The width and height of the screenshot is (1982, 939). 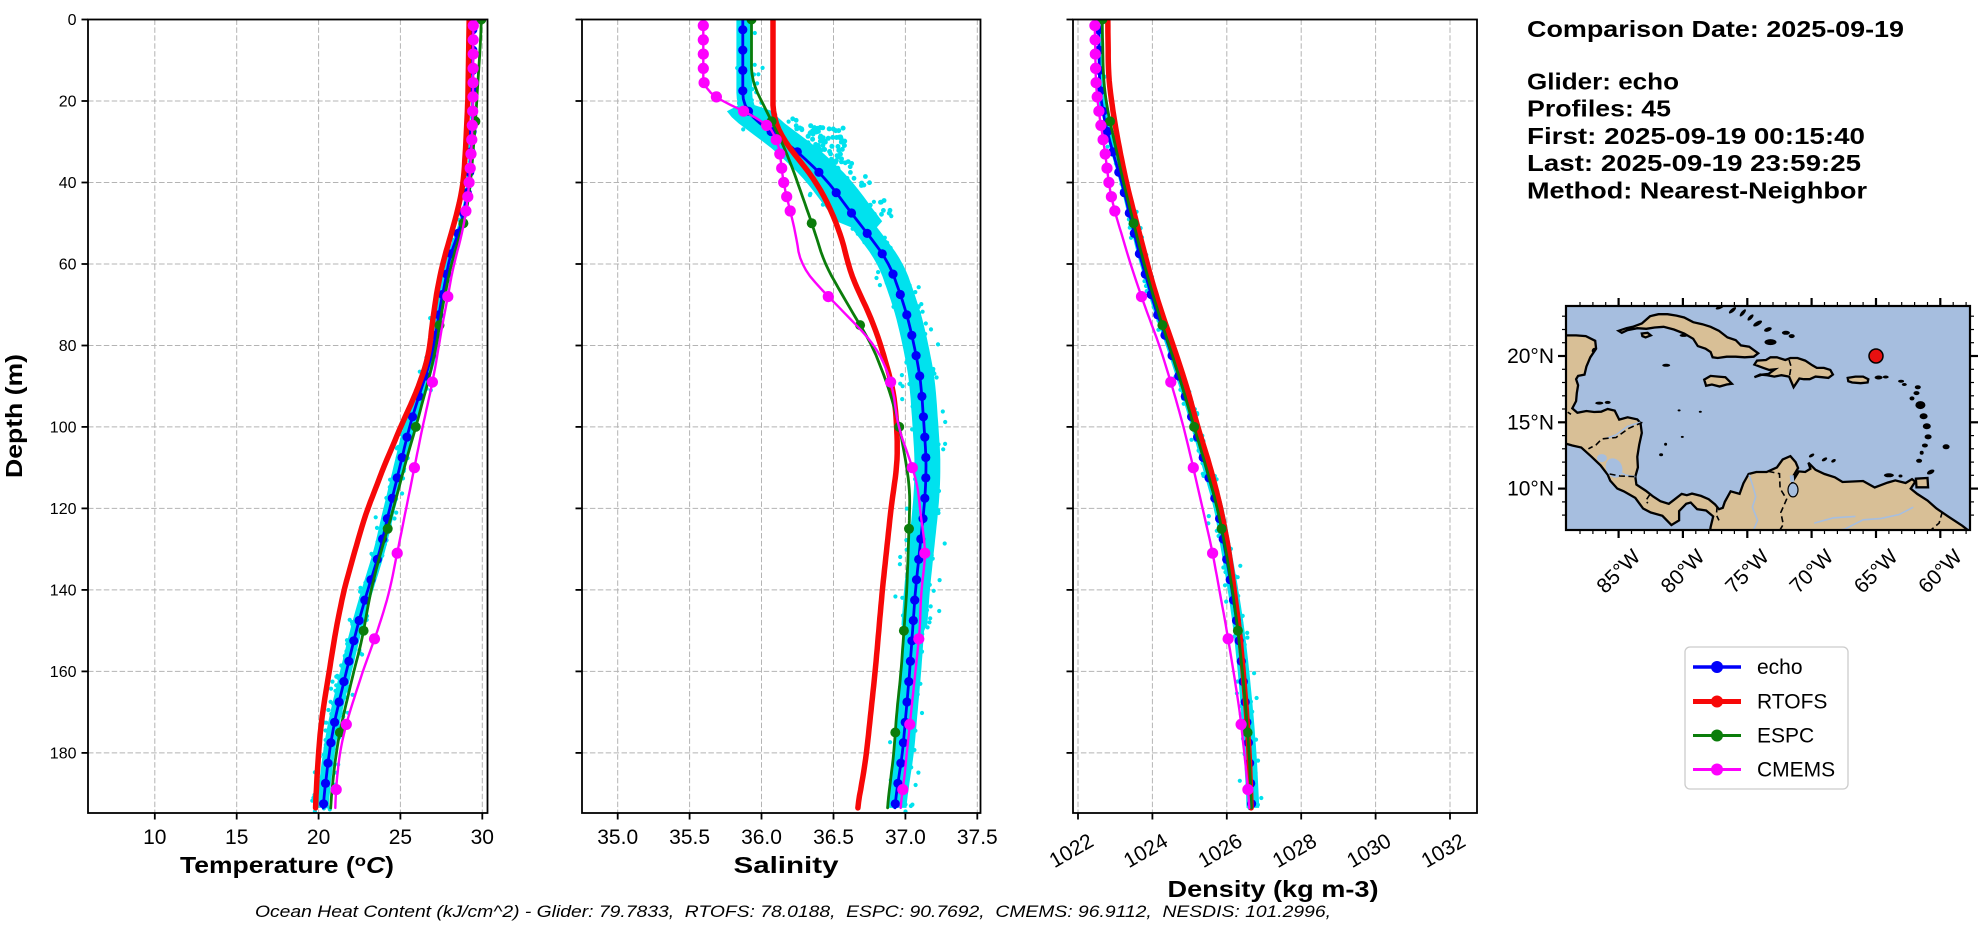 What do you see at coordinates (689, 837) in the screenshot?
I see `svg-text: 35.5` at bounding box center [689, 837].